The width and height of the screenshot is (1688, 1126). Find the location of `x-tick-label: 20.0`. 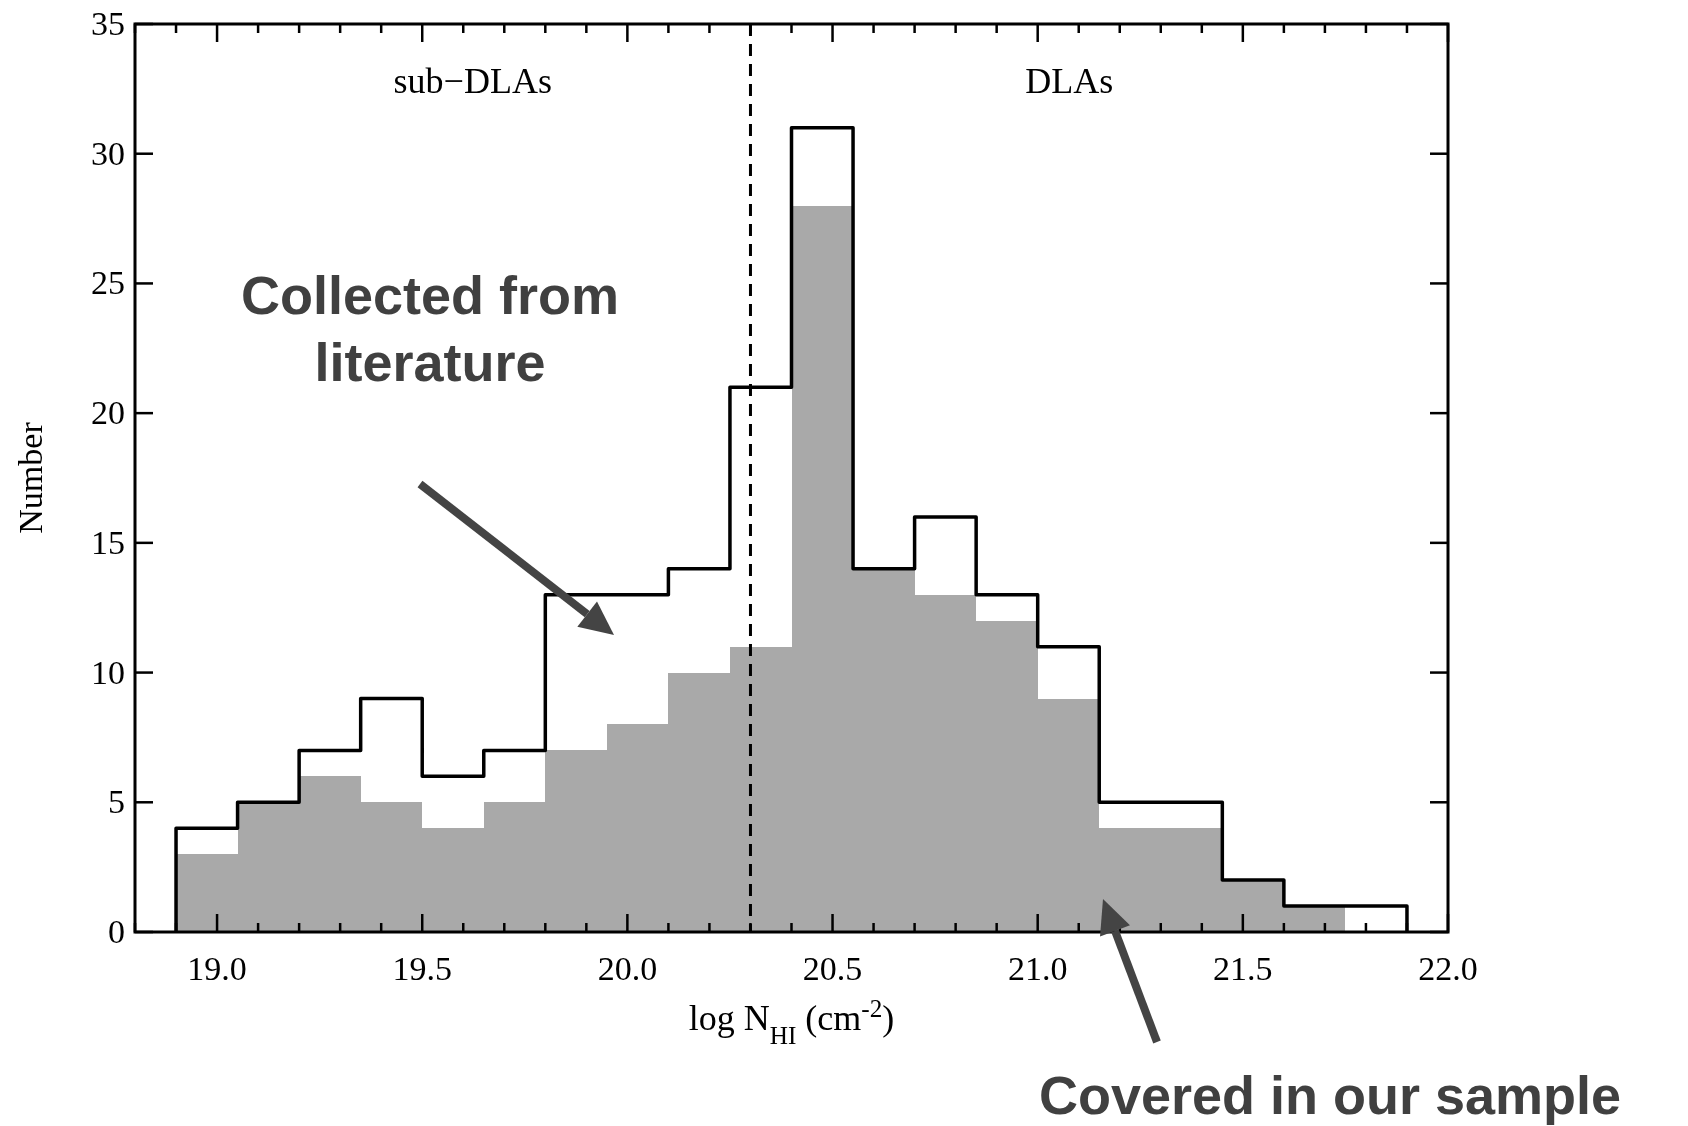

x-tick-label: 20.0 is located at coordinates (627, 968).